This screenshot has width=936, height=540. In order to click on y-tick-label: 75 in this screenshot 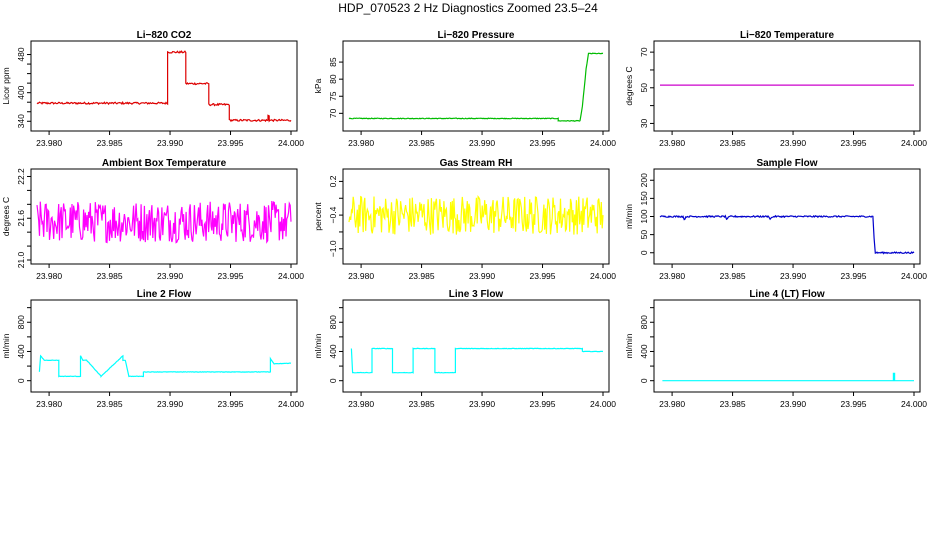, I will do `click(333, 96)`.